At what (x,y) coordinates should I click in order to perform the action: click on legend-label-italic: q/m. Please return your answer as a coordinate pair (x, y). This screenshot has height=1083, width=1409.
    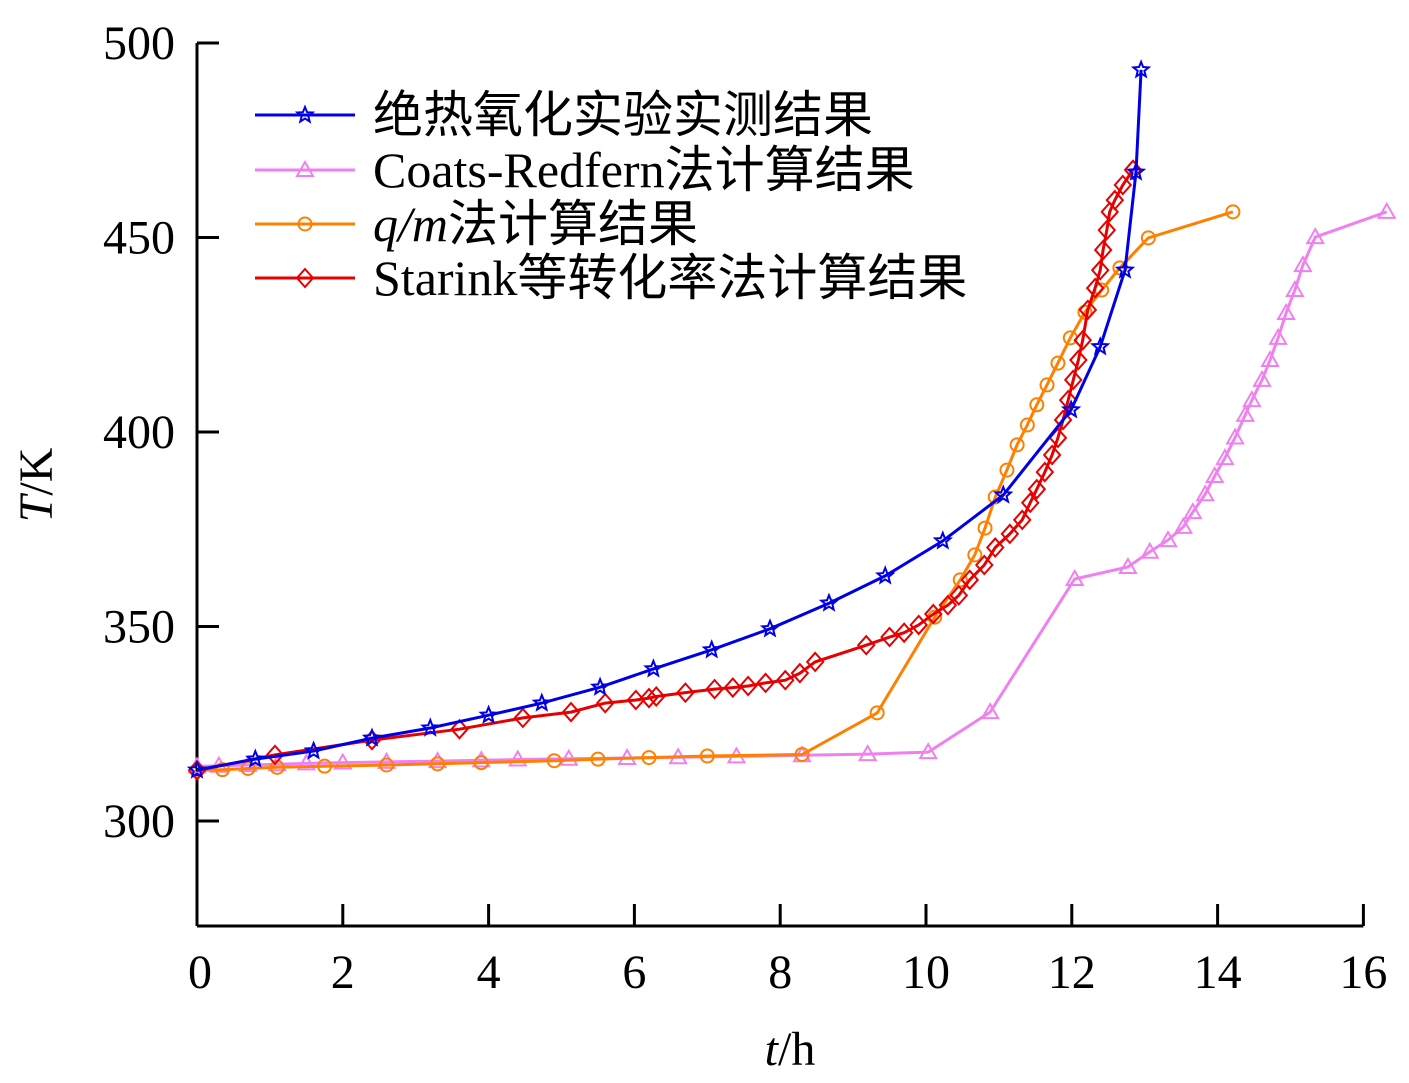
    Looking at the image, I should click on (410, 224).